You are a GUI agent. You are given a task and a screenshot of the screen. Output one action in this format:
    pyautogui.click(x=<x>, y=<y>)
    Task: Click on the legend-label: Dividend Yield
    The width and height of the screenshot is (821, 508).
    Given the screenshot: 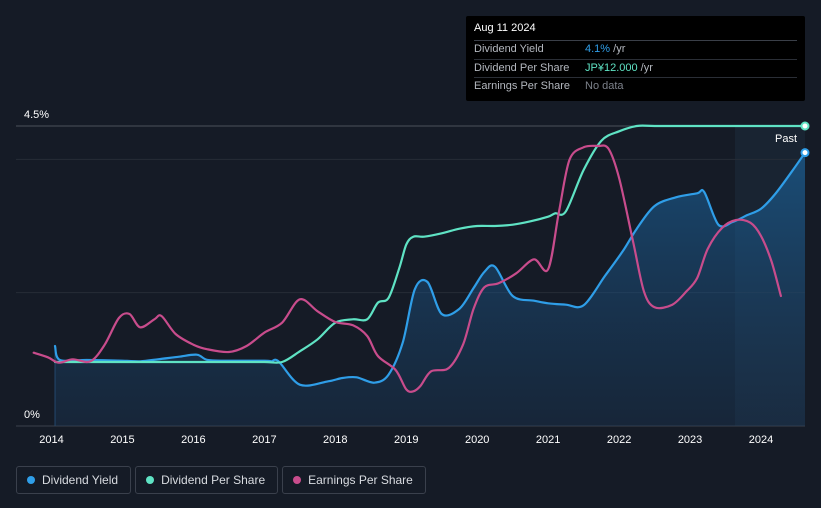 What is the action you would take?
    pyautogui.click(x=80, y=480)
    